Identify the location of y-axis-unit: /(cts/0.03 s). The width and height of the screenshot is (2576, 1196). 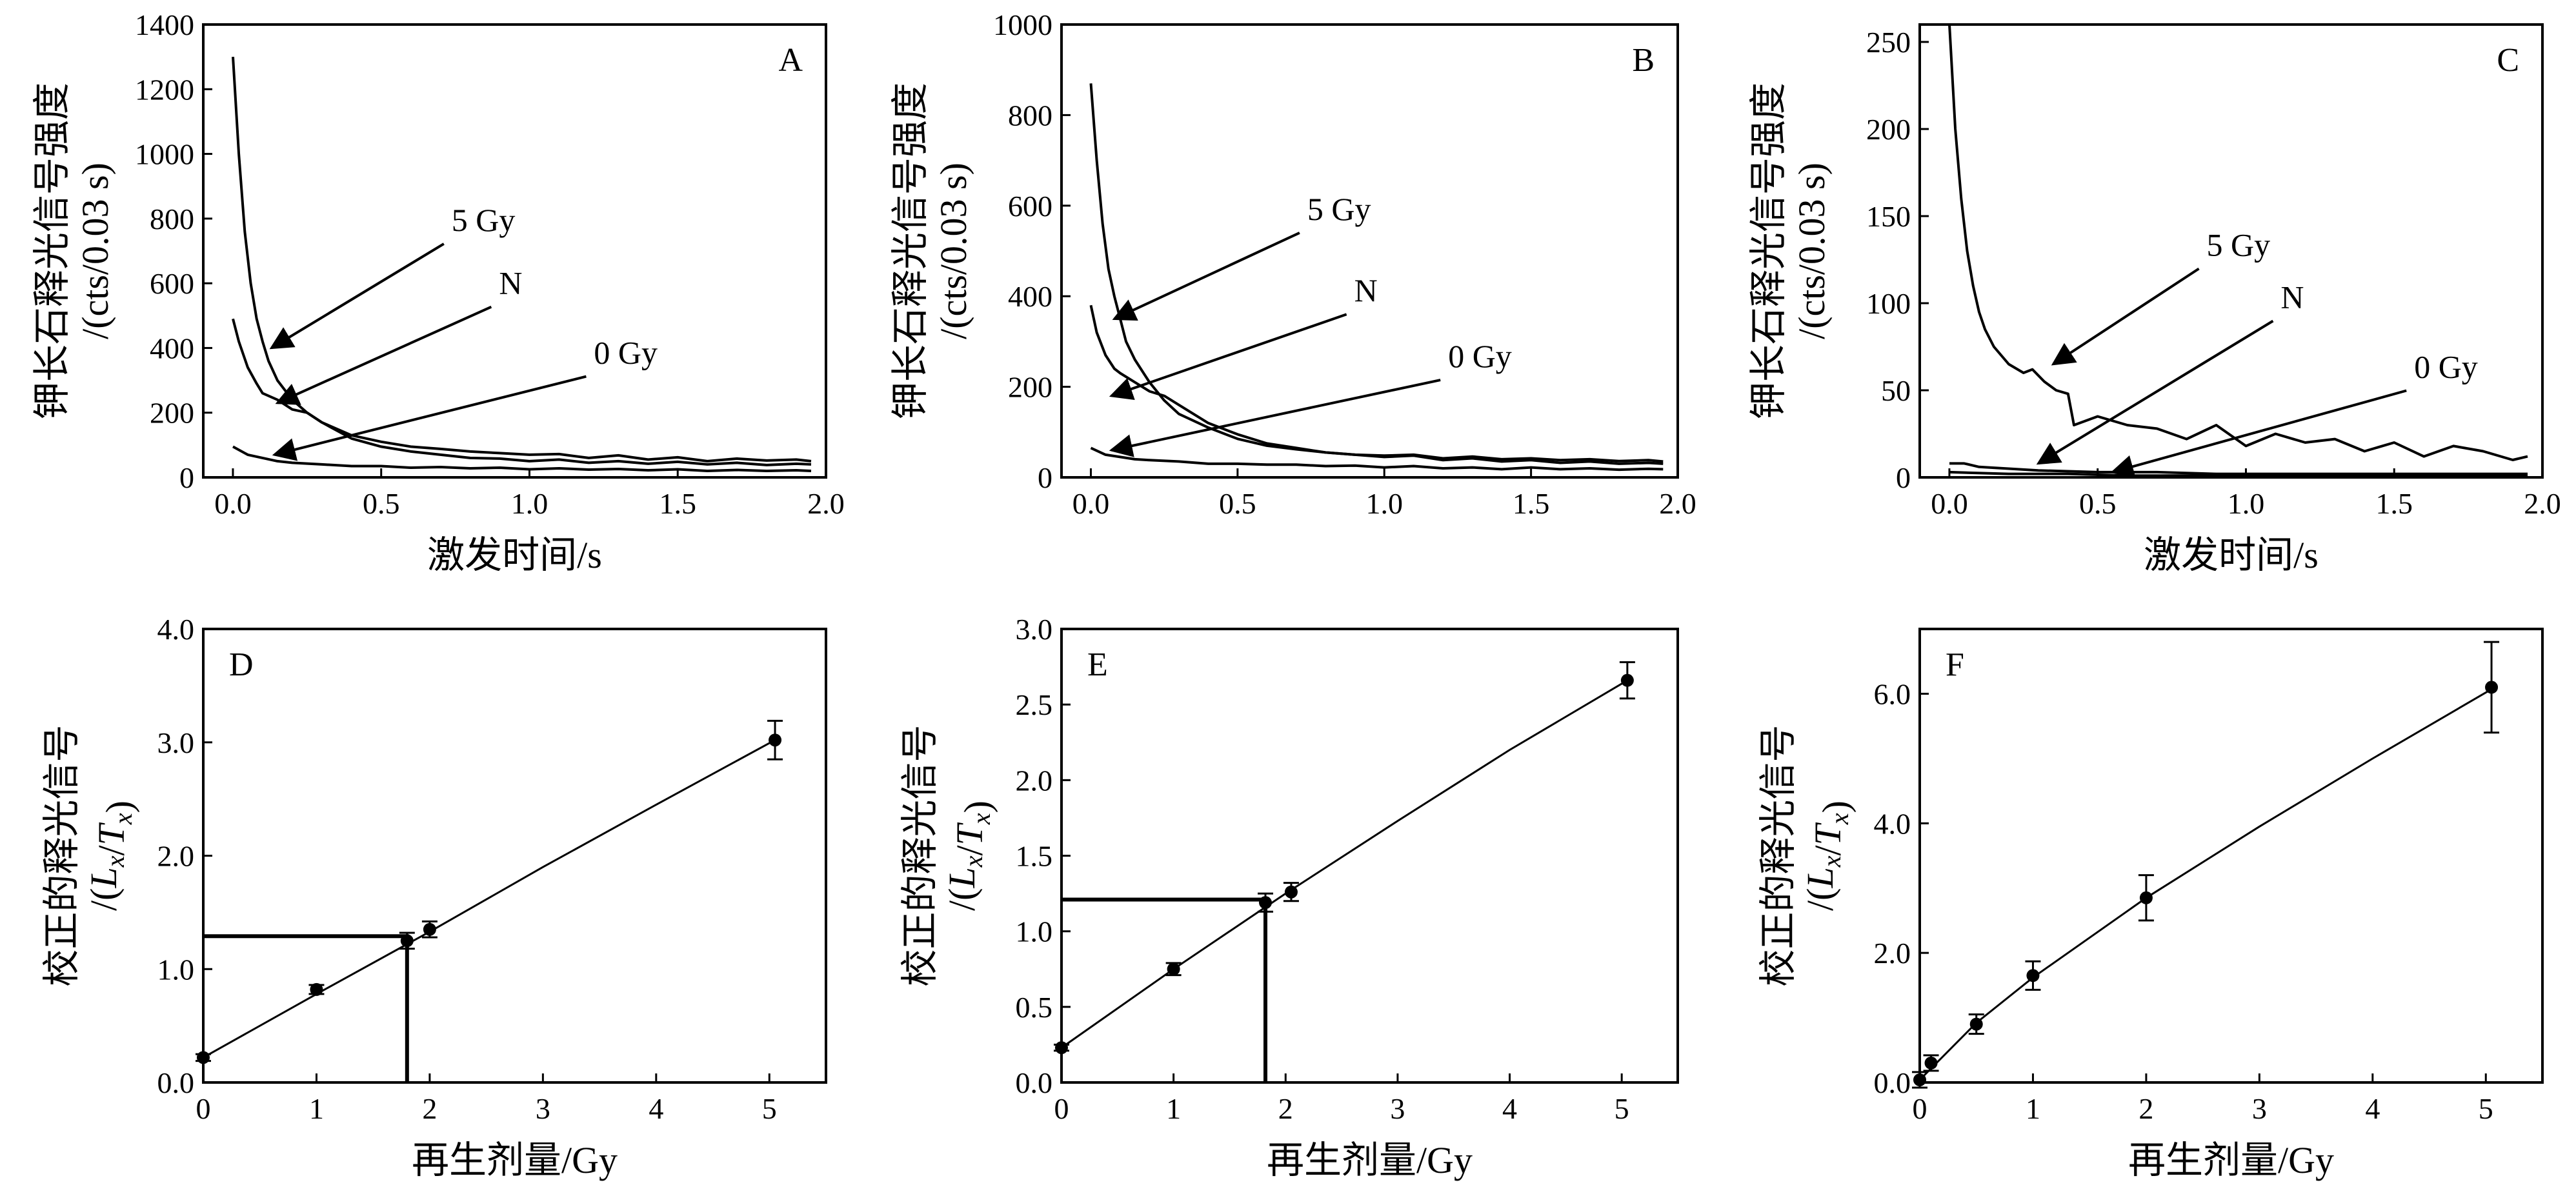
(1812, 251).